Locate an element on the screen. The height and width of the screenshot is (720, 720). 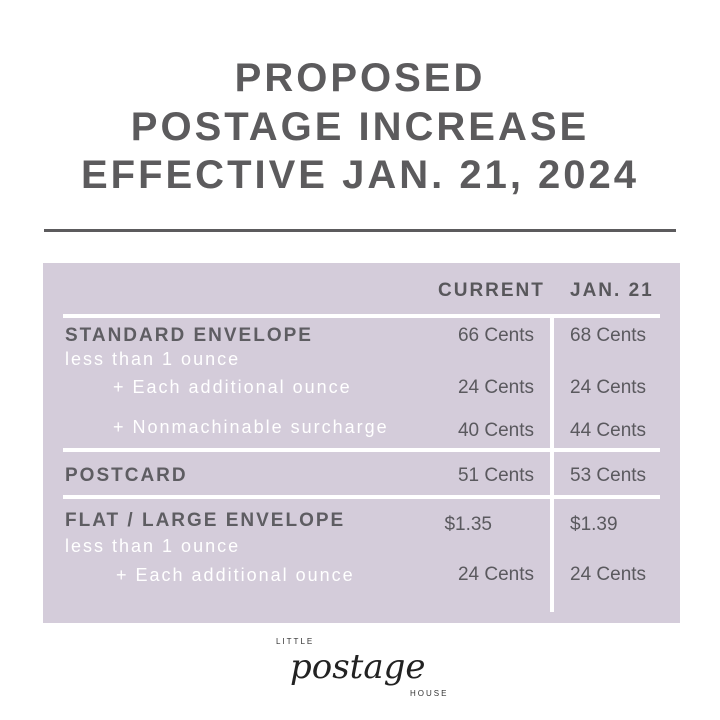
standard-current: 66 Cents is located at coordinates (495, 335).